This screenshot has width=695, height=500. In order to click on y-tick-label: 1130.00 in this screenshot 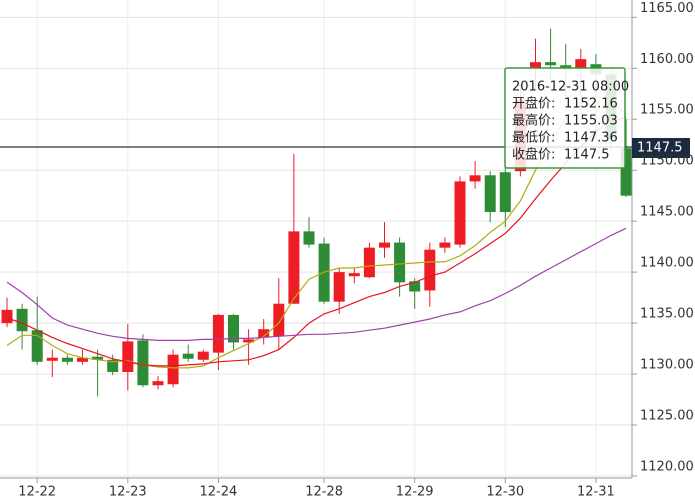, I will do `click(667, 365)`.